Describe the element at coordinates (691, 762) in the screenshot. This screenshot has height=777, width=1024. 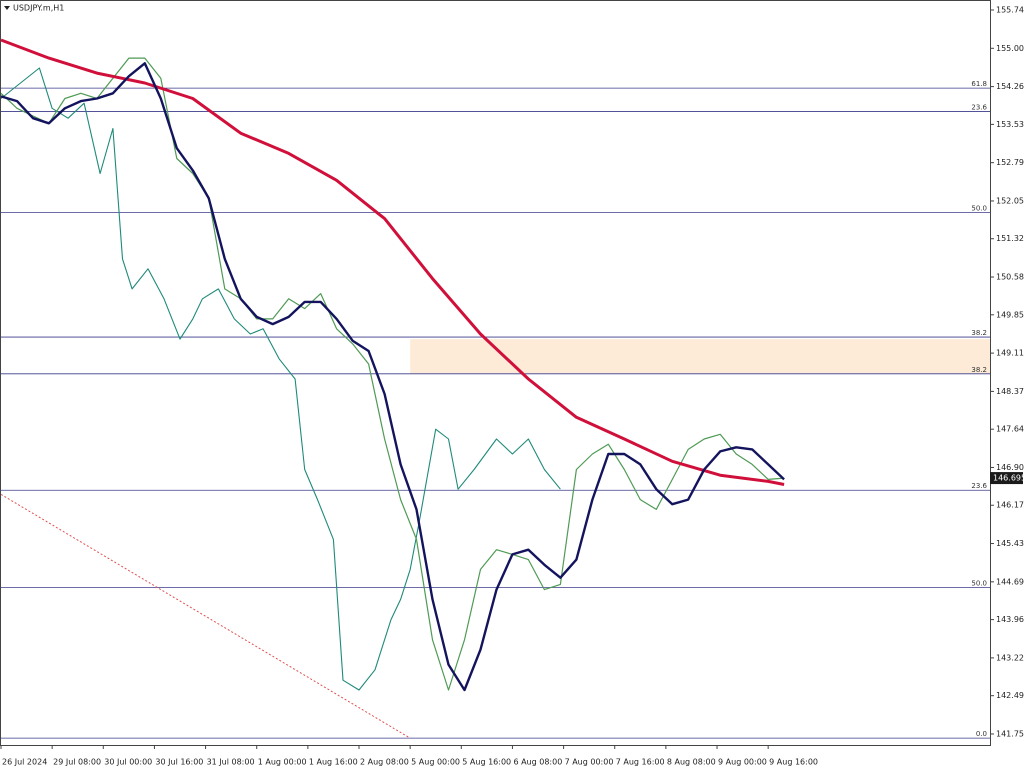
I see `x-tick-label: 8 Aug 08:00` at that location.